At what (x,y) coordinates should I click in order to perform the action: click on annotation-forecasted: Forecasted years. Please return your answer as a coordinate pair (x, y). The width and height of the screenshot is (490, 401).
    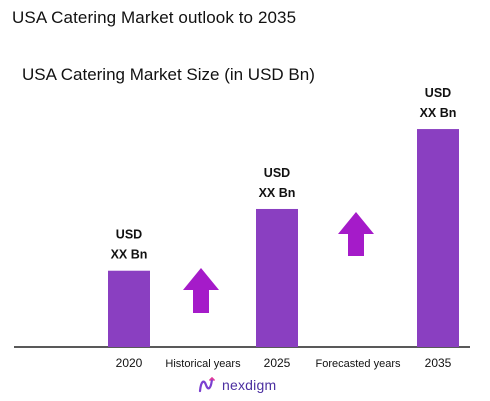
    Looking at the image, I should click on (358, 364).